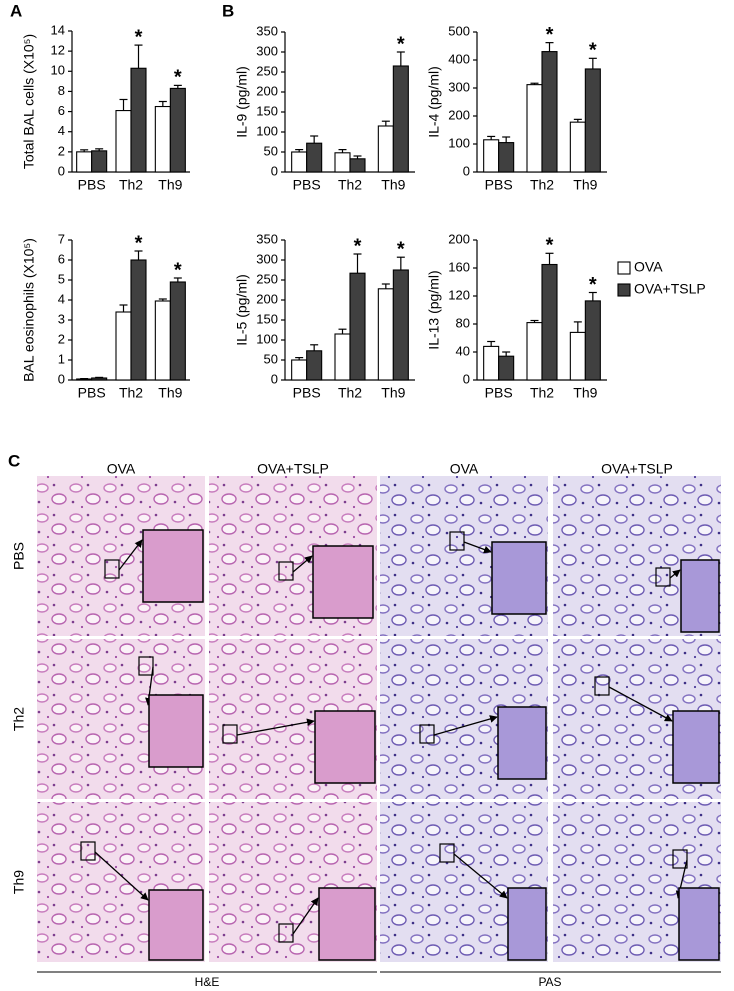  I want to click on y-tick-label: 12, so click(58, 50).